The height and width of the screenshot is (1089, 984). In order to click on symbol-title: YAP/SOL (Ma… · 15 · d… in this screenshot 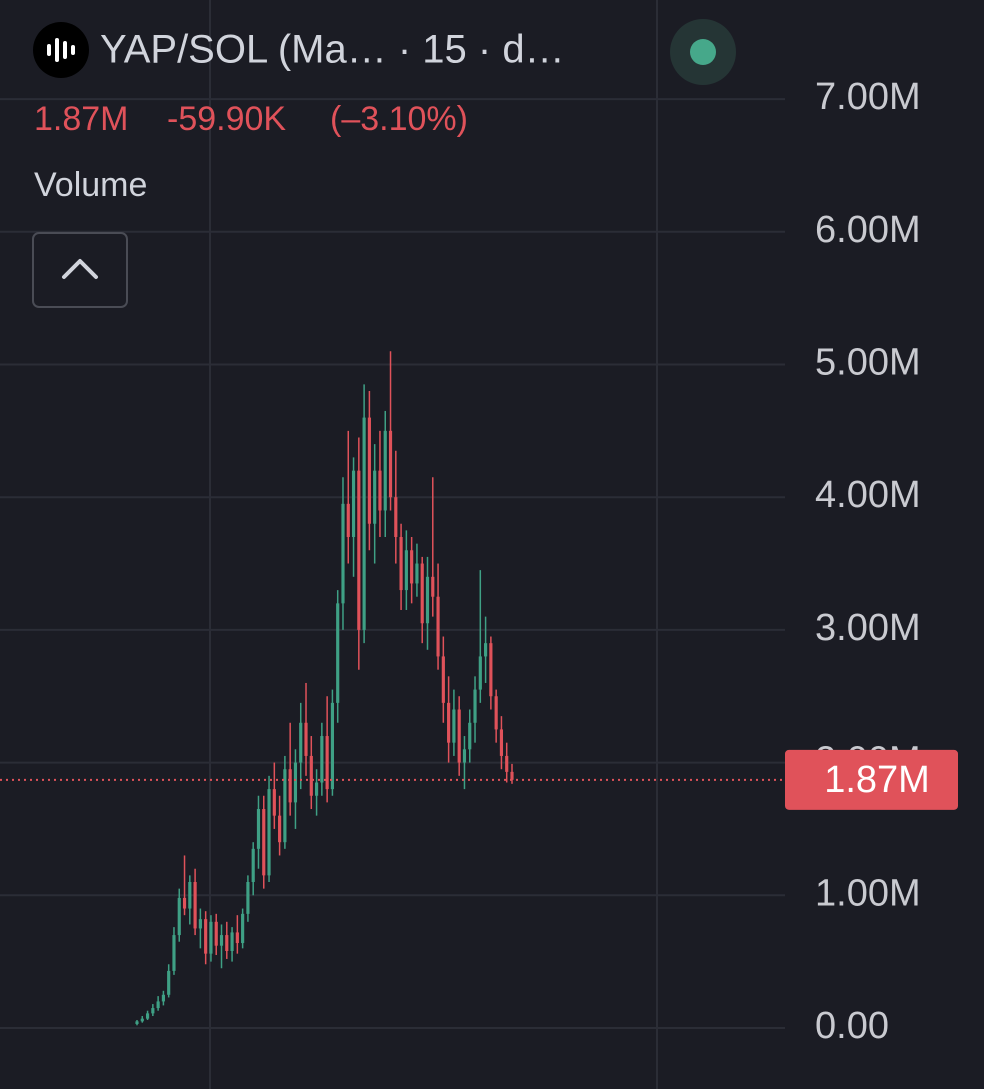, I will do `click(332, 50)`.